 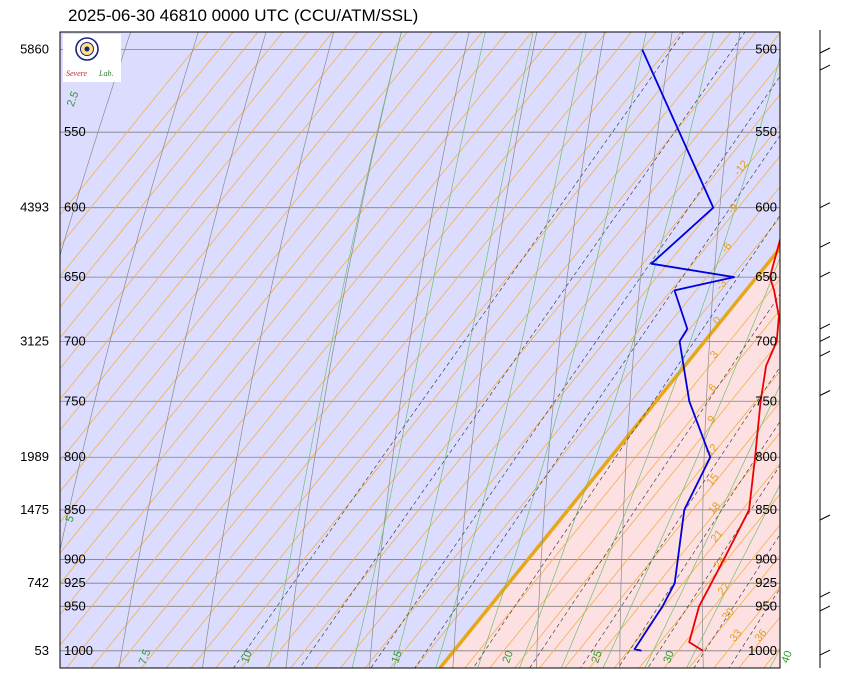 What do you see at coordinates (766, 558) in the screenshot?
I see `pressure-label-right: 900` at bounding box center [766, 558].